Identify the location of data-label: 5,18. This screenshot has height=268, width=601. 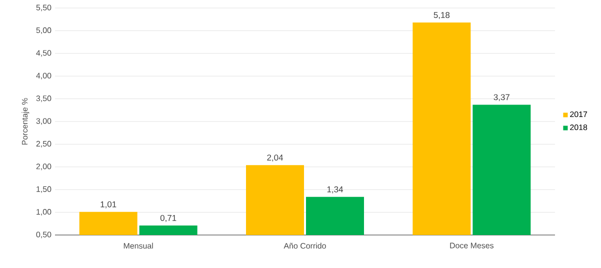
(442, 16).